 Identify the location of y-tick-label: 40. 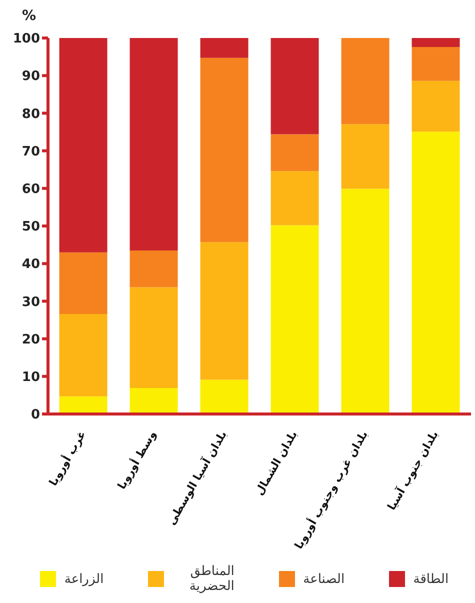
(31, 264).